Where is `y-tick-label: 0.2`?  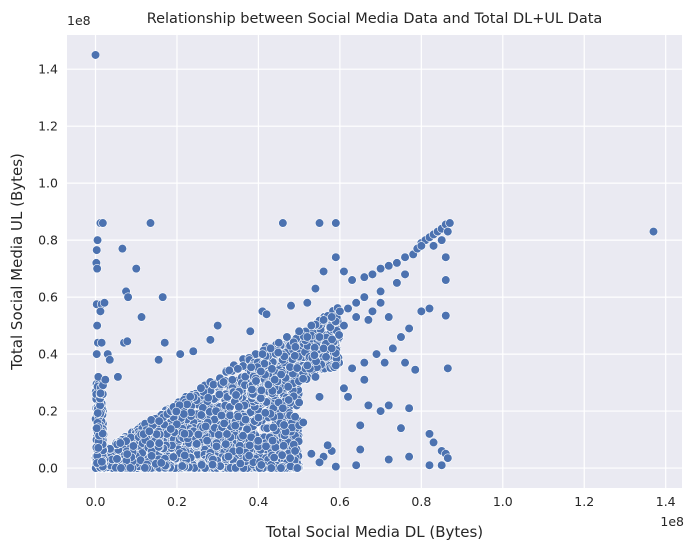
y-tick-label: 0.2 is located at coordinates (48, 411).